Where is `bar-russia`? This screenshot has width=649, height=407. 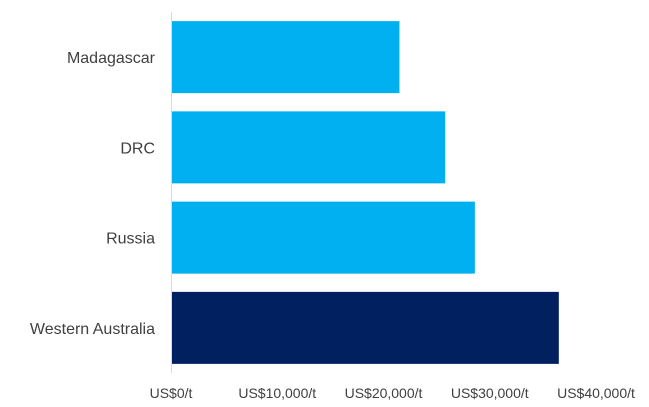 bar-russia is located at coordinates (323, 237).